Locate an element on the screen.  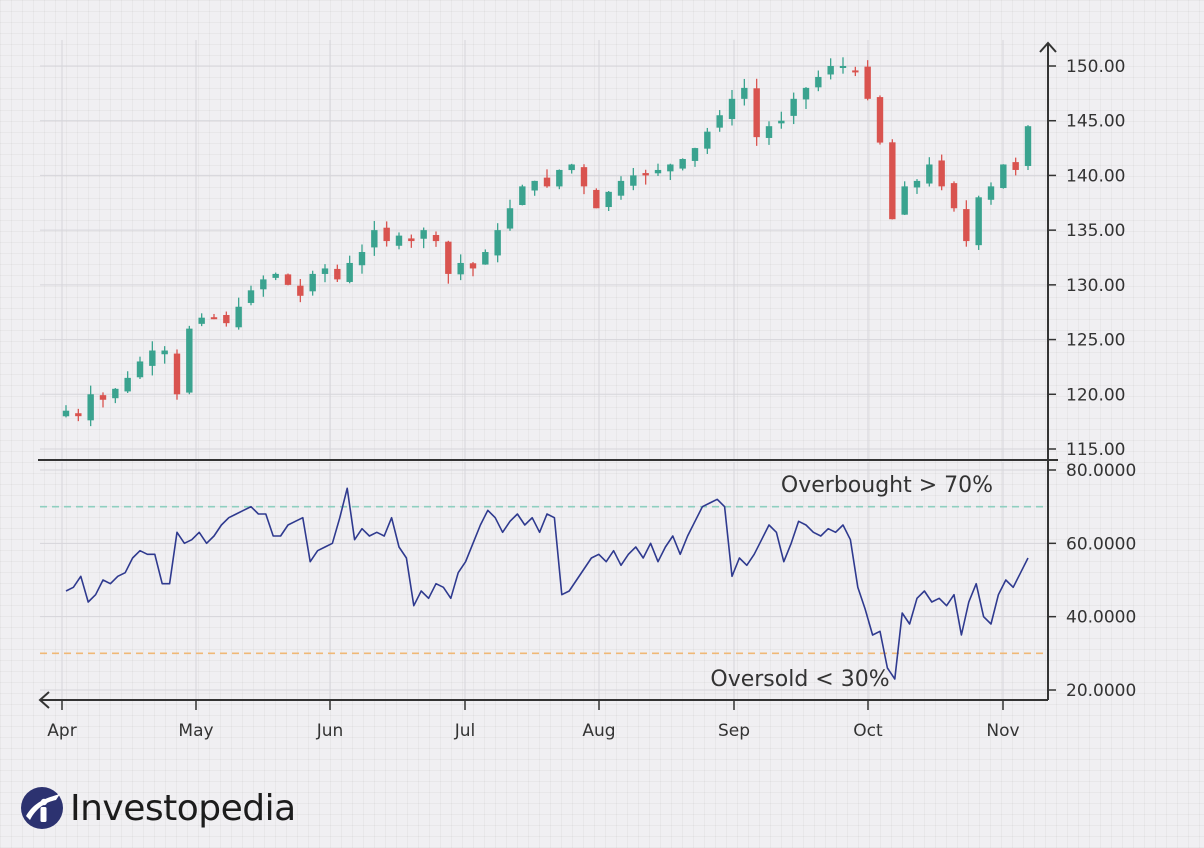
y-axis-arrow-icon is located at coordinates (1048, 47).